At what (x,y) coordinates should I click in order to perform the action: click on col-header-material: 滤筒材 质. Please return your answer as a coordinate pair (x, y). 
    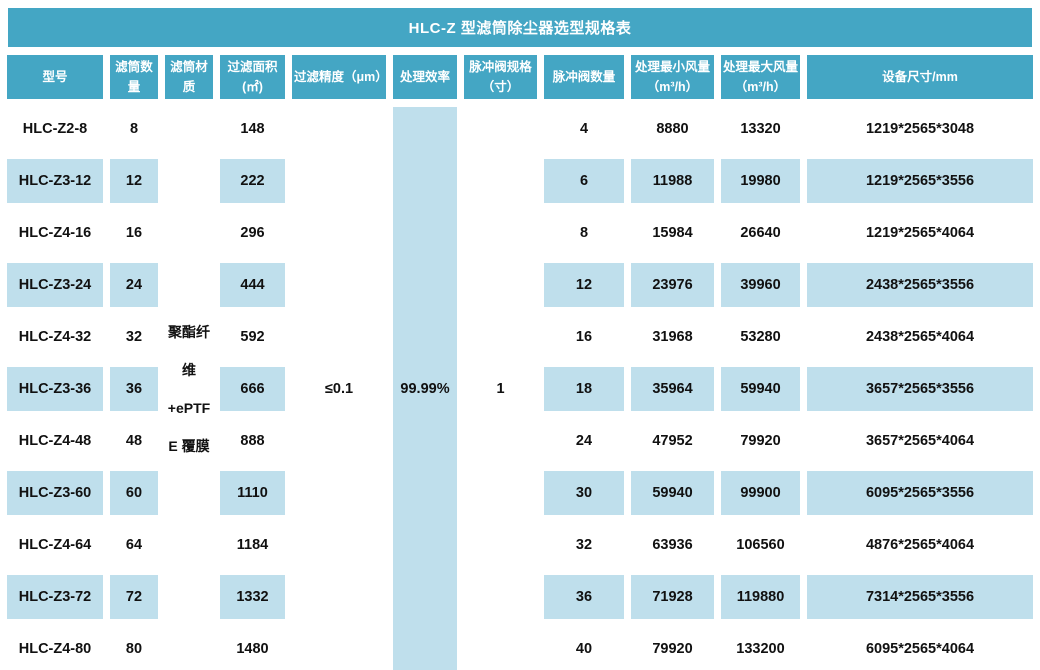
    Looking at the image, I should click on (189, 77).